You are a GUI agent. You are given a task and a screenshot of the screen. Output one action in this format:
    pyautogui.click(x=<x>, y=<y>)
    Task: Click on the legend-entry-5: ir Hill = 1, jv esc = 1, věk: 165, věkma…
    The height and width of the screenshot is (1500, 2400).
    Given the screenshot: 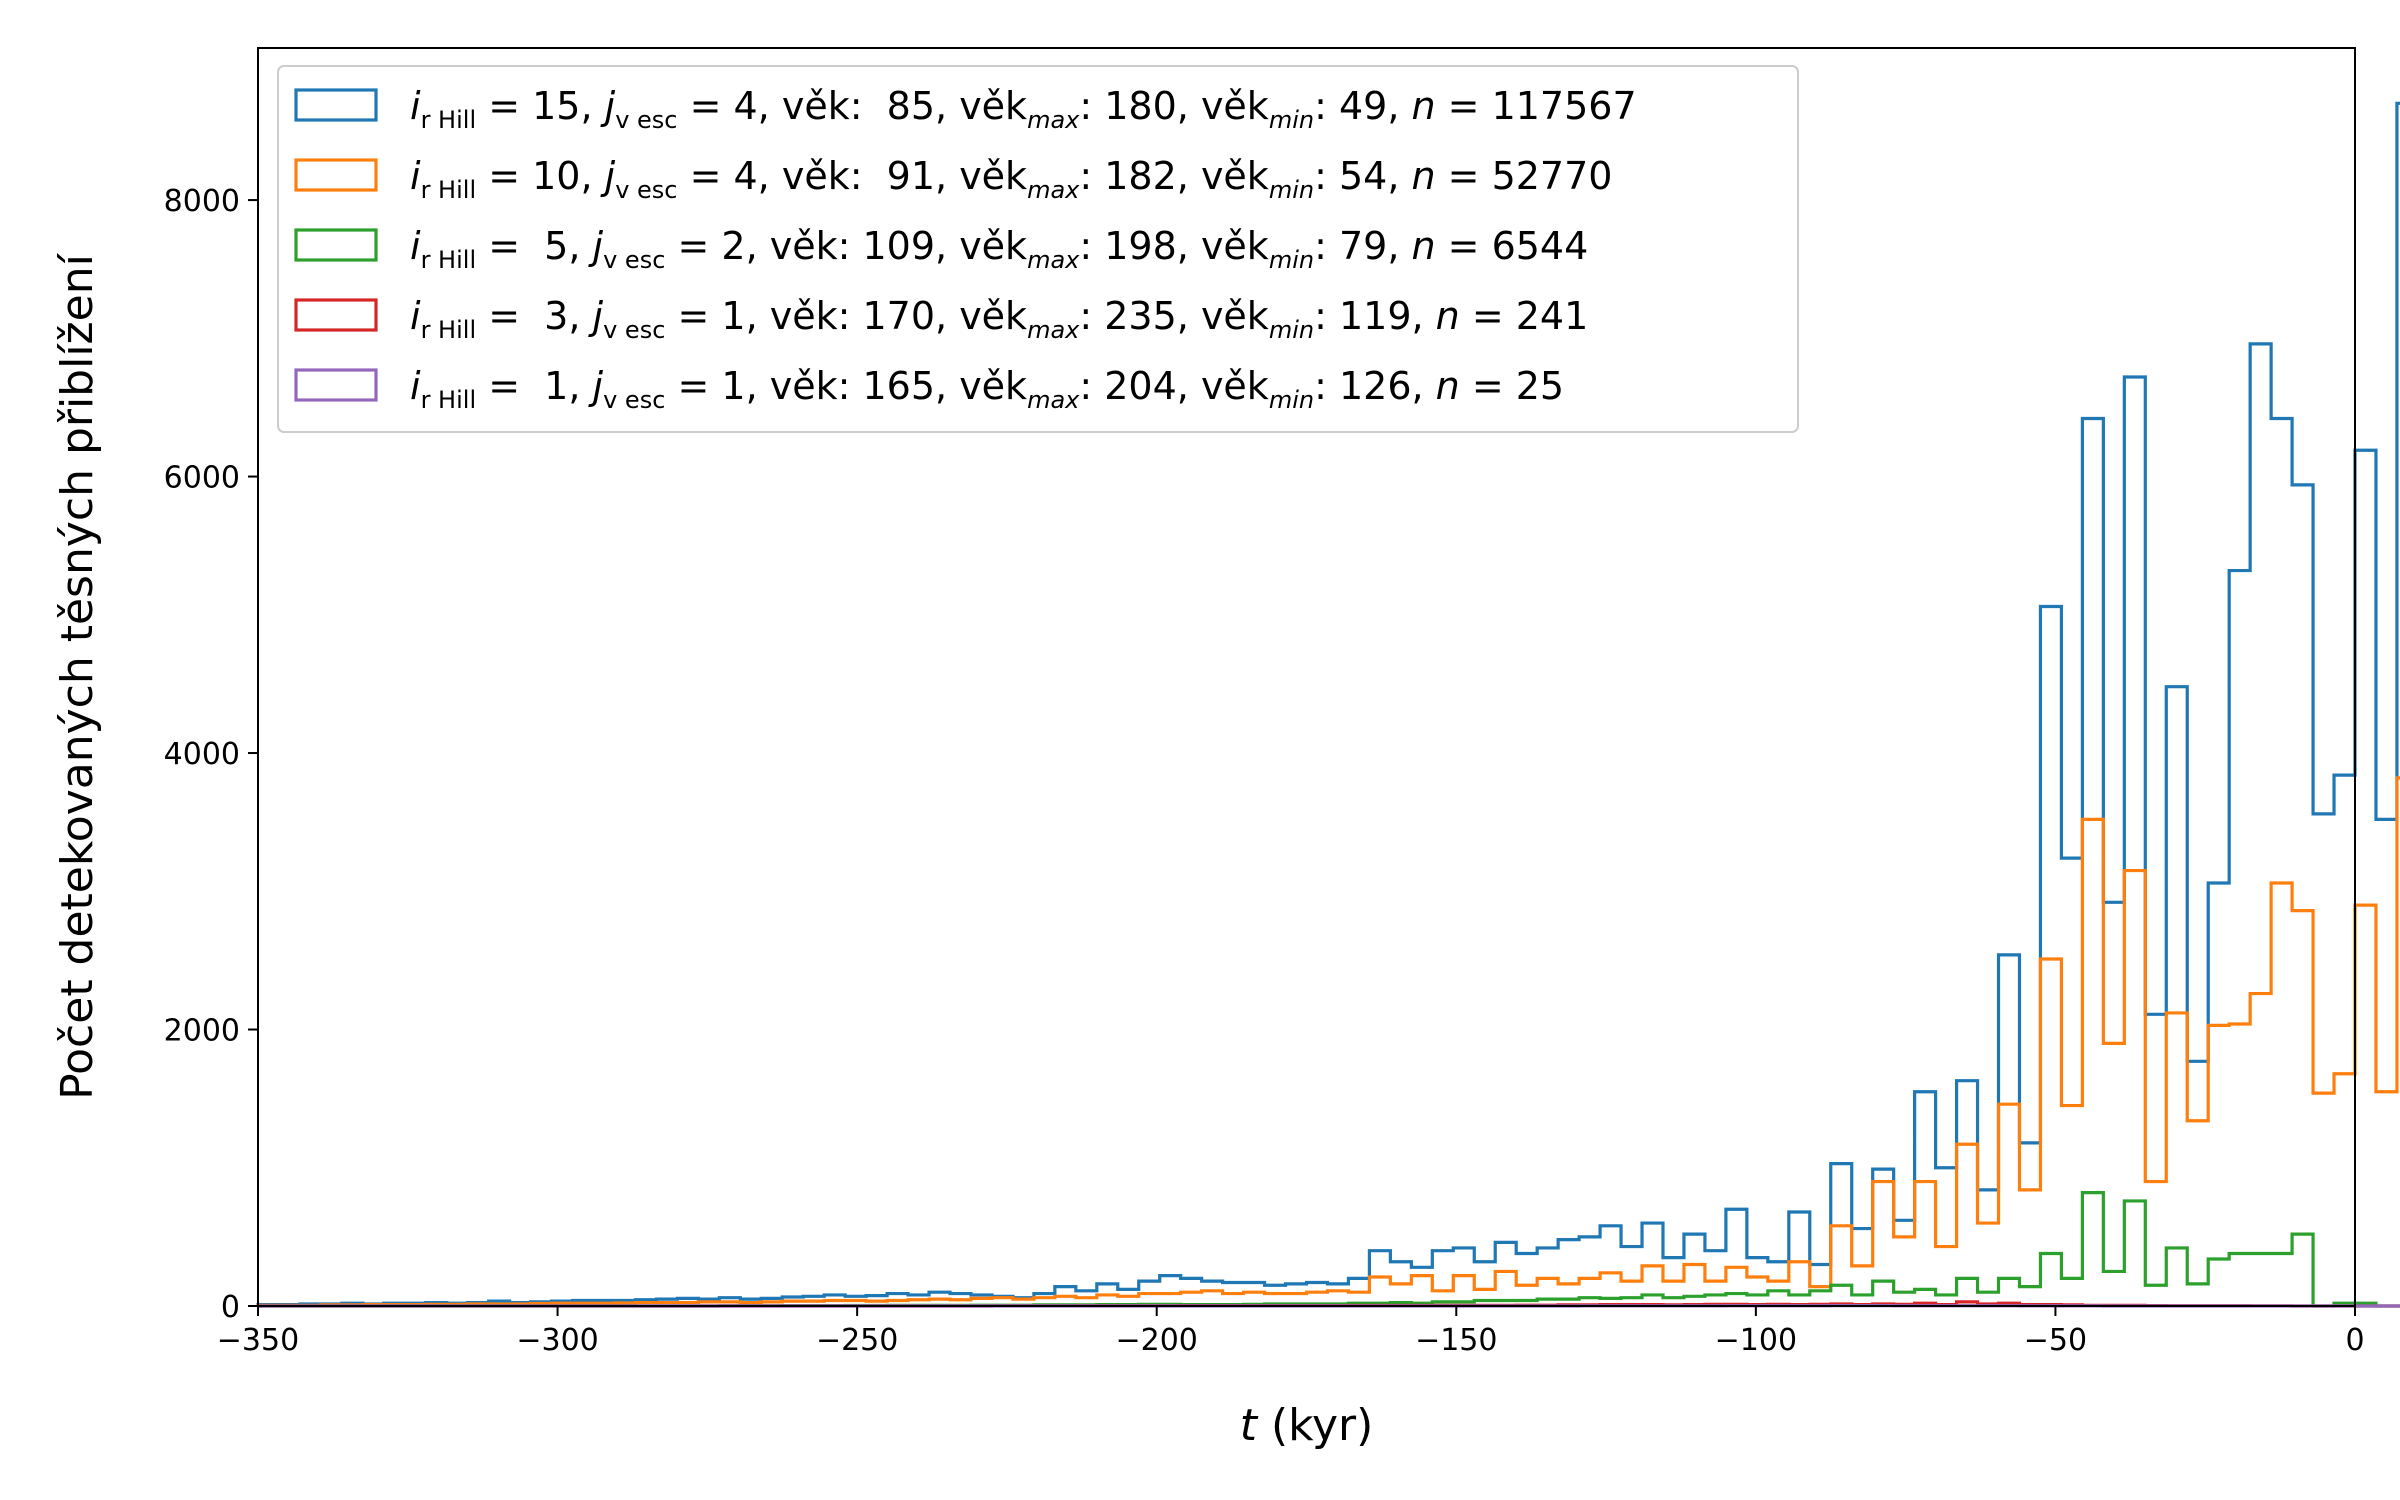 What is the action you would take?
    pyautogui.click(x=987, y=389)
    